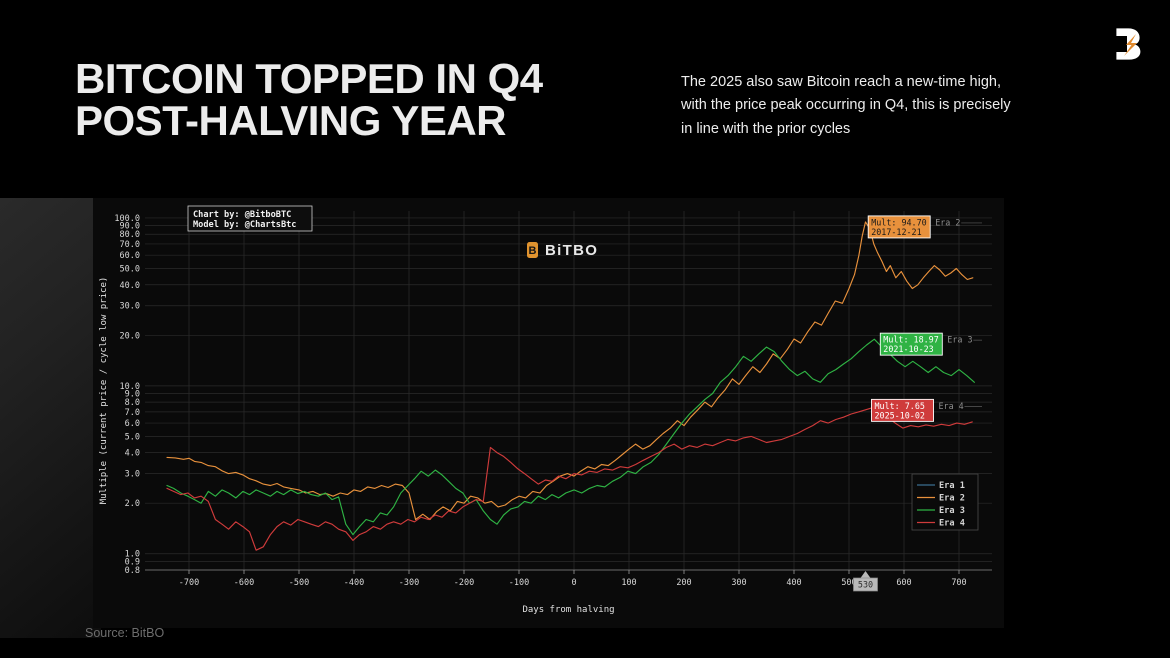 The image size is (1170, 658). What do you see at coordinates (947, 222) in the screenshot?
I see `annotation-era-label: Era 2` at bounding box center [947, 222].